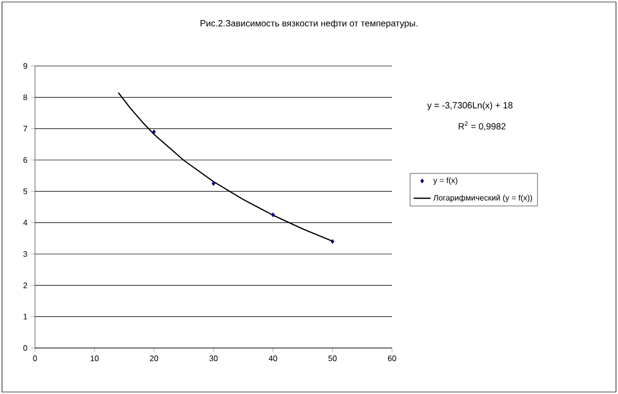 The width and height of the screenshot is (618, 394). I want to click on text: y = -3,7306Ln(x) + 18, so click(469, 106).